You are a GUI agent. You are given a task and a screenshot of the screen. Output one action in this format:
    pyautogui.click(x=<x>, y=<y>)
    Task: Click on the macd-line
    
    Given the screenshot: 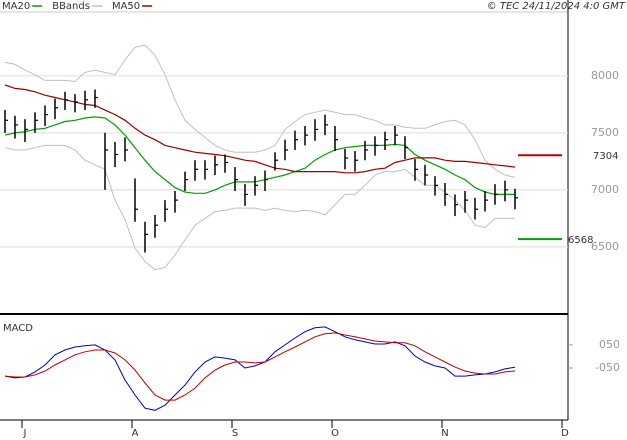 What is the action you would take?
    pyautogui.click(x=260, y=366)
    